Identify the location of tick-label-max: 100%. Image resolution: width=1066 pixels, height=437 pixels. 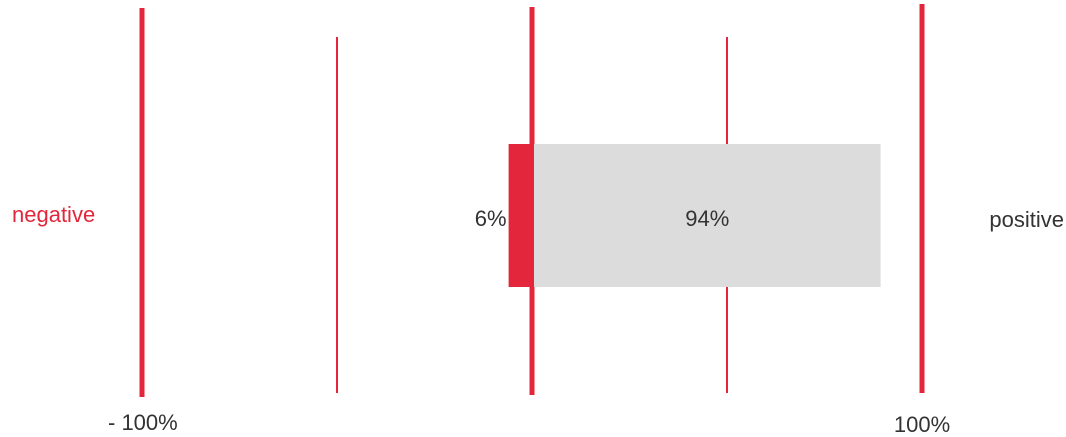
(922, 424).